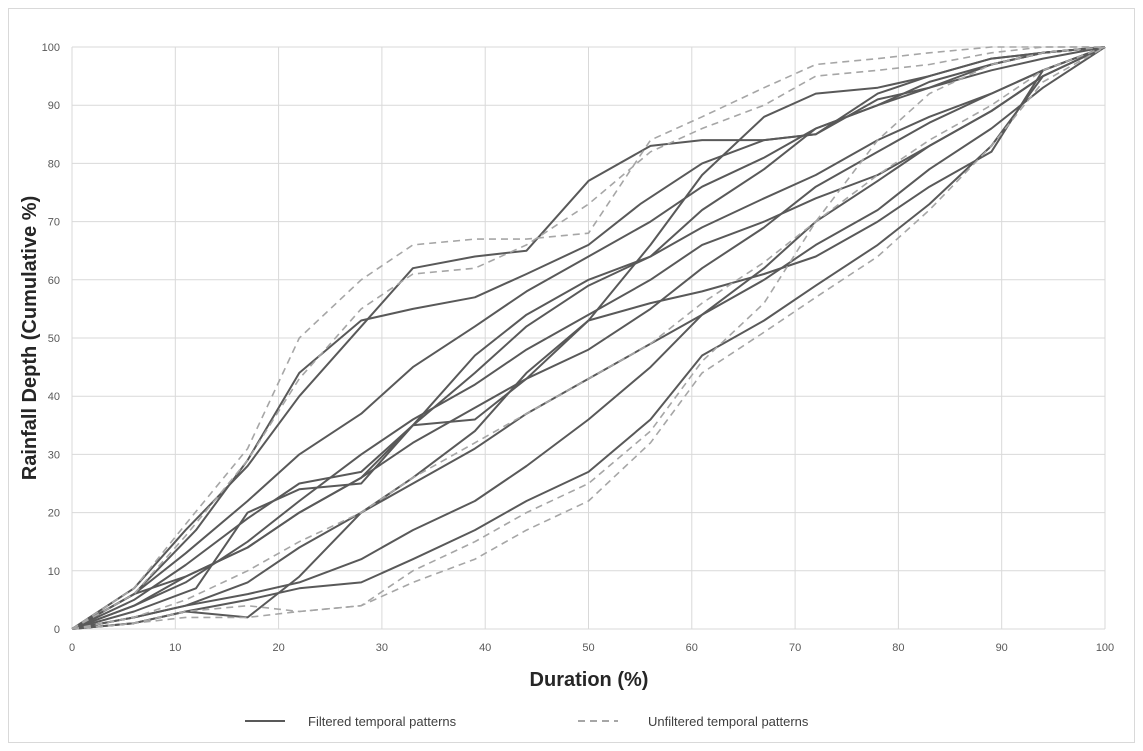  I want to click on legend-label-filtered: Filtered temporal patterns, so click(382, 721).